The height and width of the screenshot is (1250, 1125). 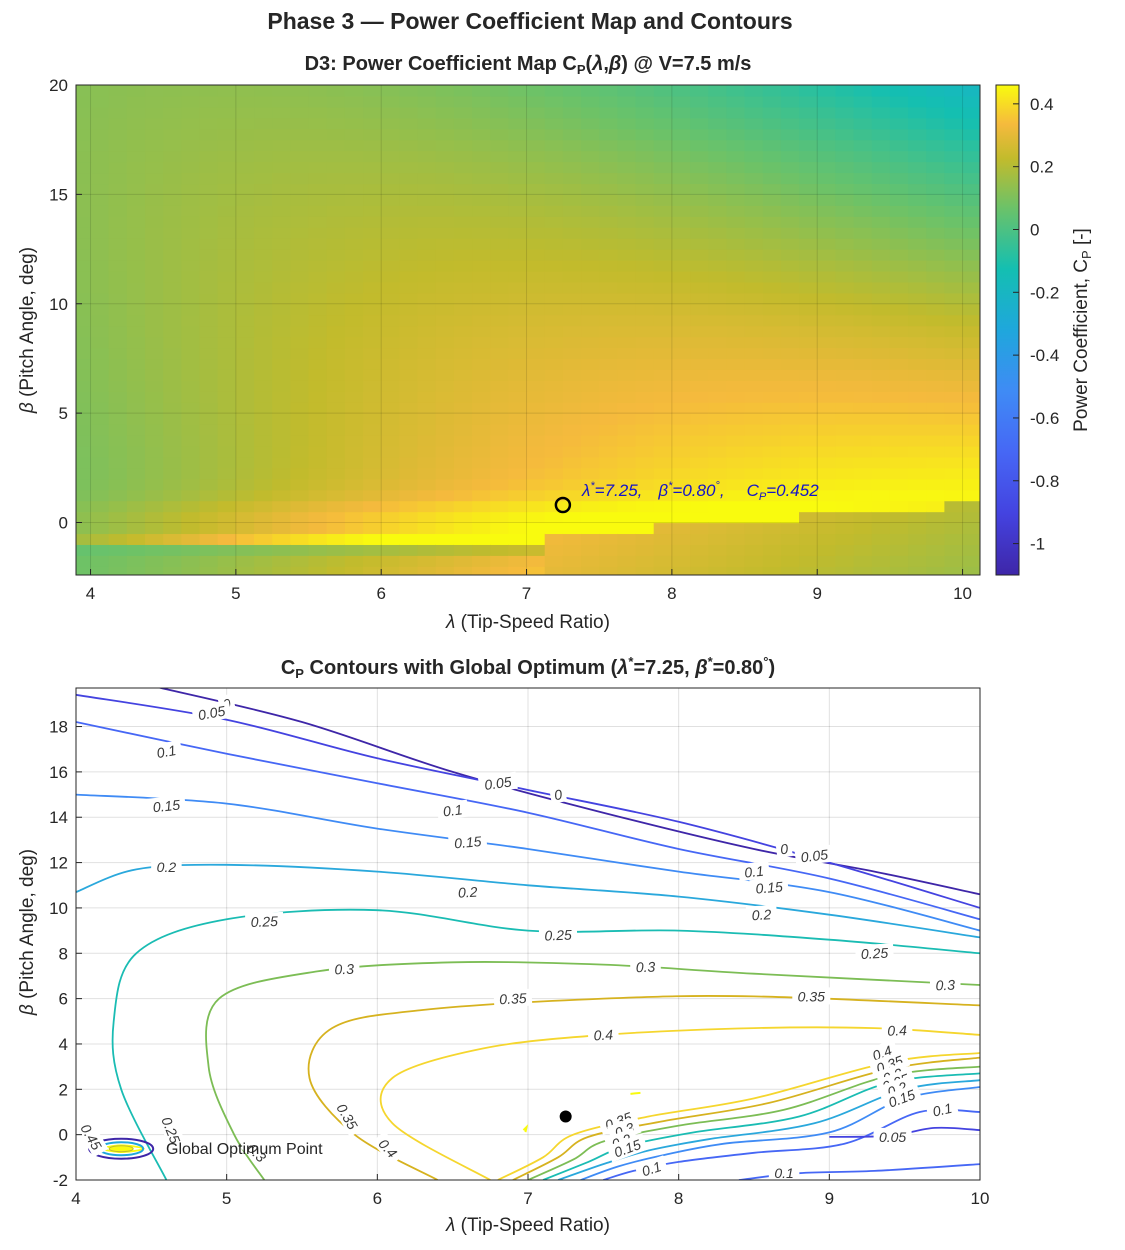 What do you see at coordinates (892, 1136) in the screenshot?
I see `contour-label-group: 0.05` at bounding box center [892, 1136].